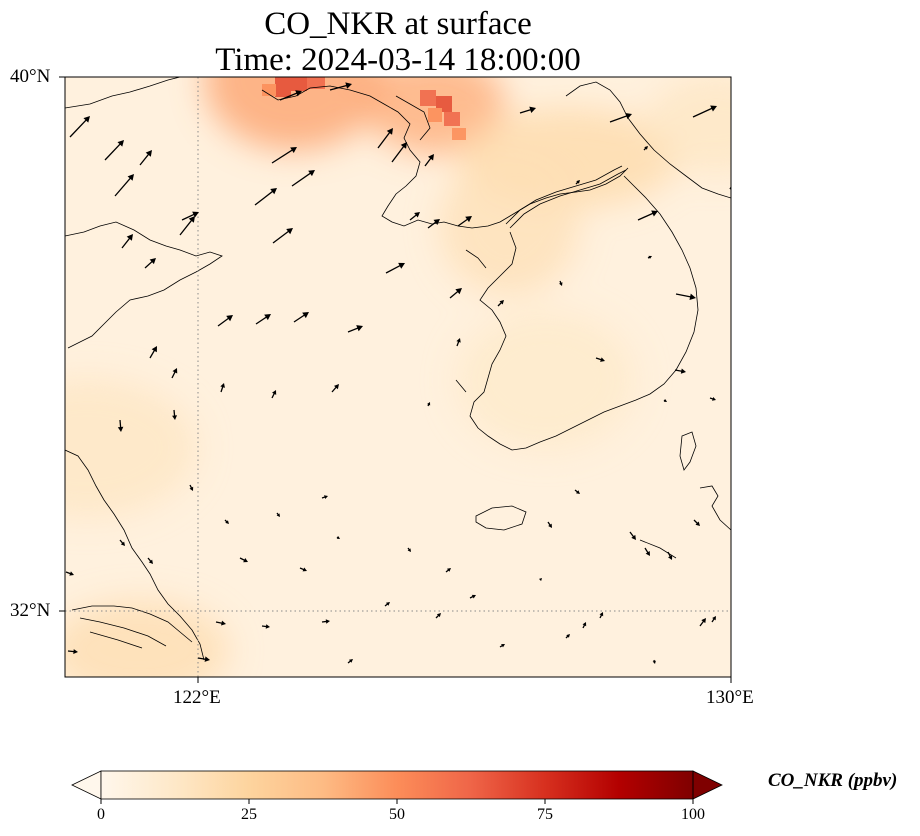  I want to click on y-tick-32N: 32°N, so click(30, 610).